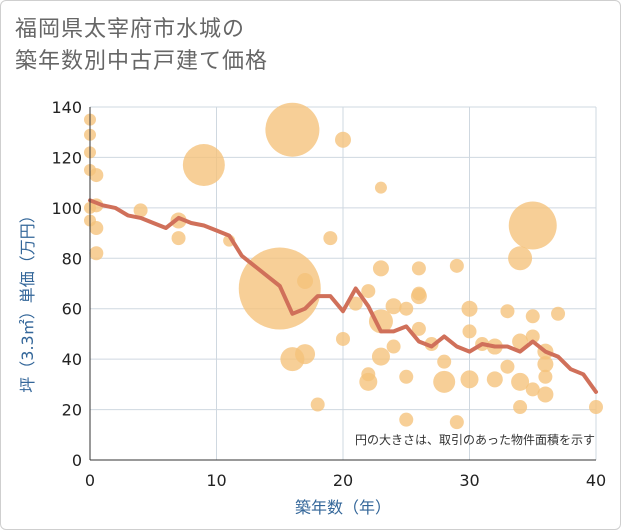 The width and height of the screenshot is (621, 530). What do you see at coordinates (469, 480) in the screenshot?
I see `x-tick-label: 30` at bounding box center [469, 480].